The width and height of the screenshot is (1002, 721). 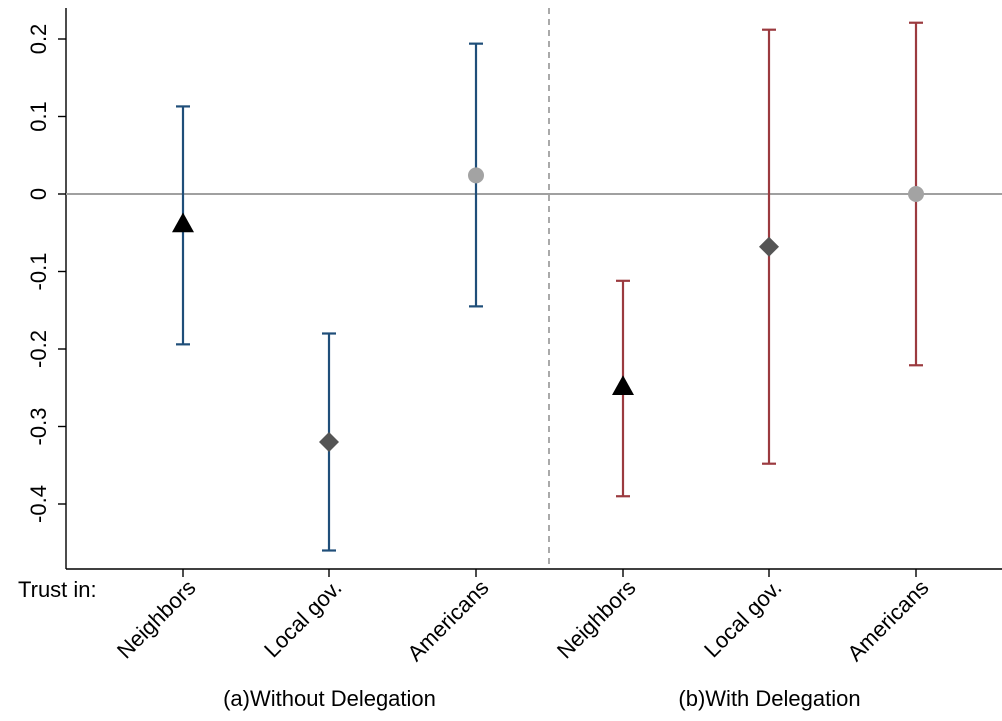 I want to click on row-label-trust-in: Trust in:, so click(x=57, y=589).